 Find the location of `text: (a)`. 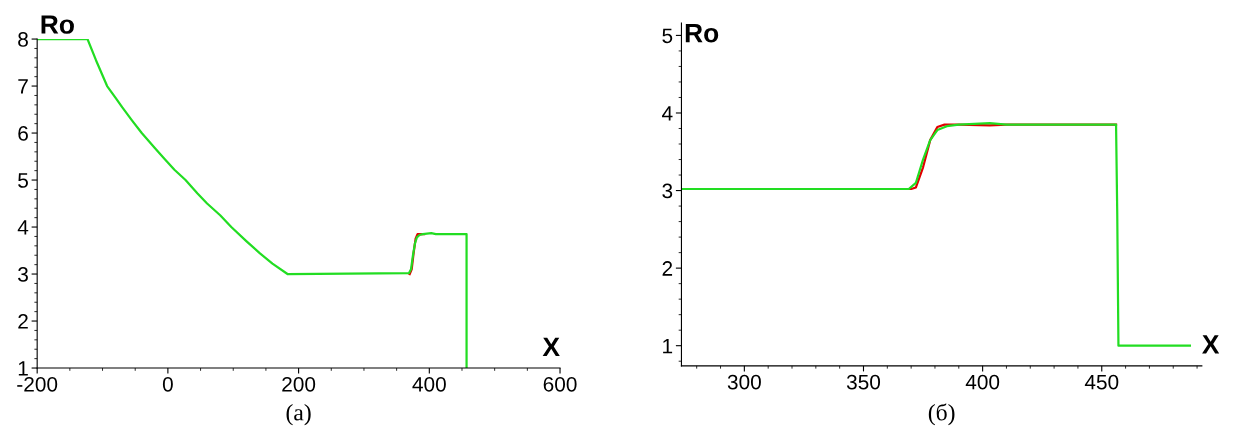

text: (a) is located at coordinates (298, 414).